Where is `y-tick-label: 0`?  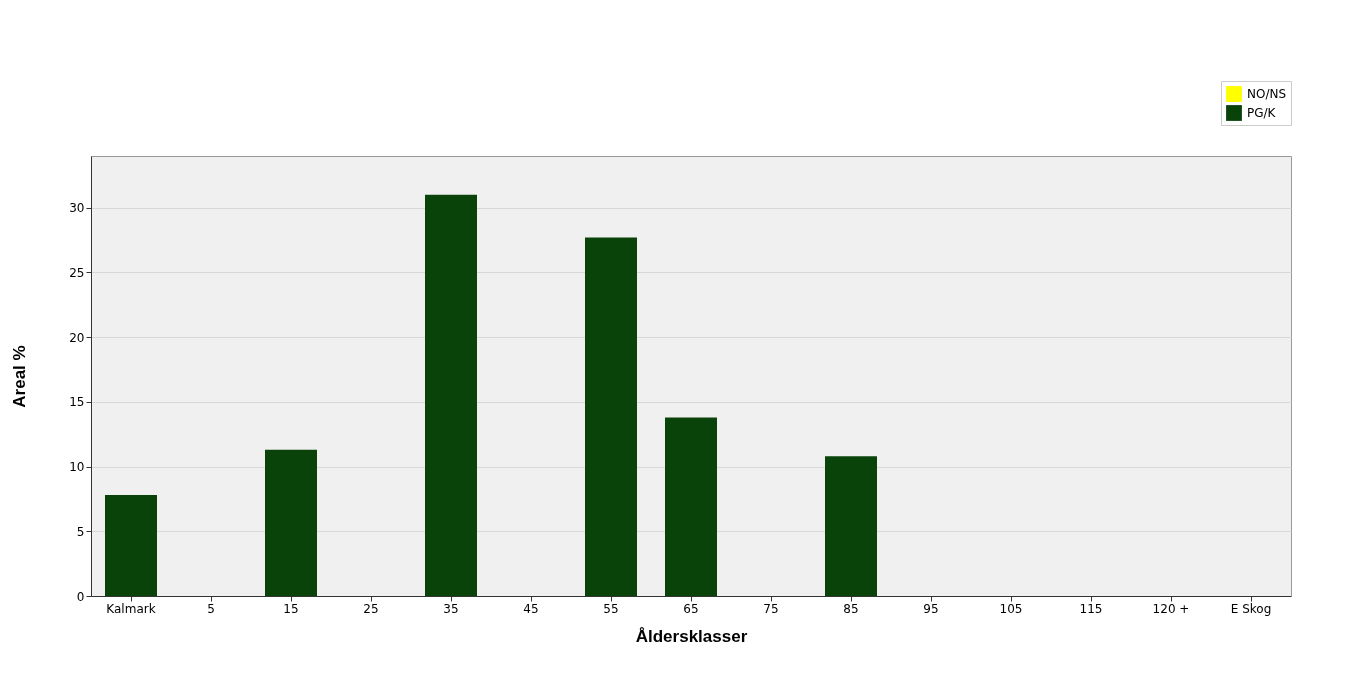
y-tick-label: 0 is located at coordinates (80, 596).